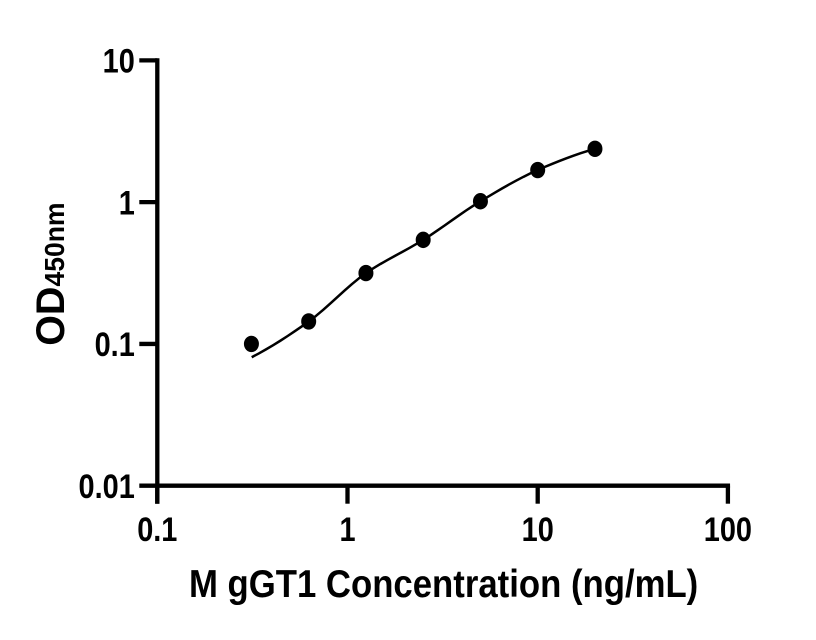 Image resolution: width=816 pixels, height=640 pixels. Describe the element at coordinates (51, 316) in the screenshot. I see `y-axis-title: OD` at that location.